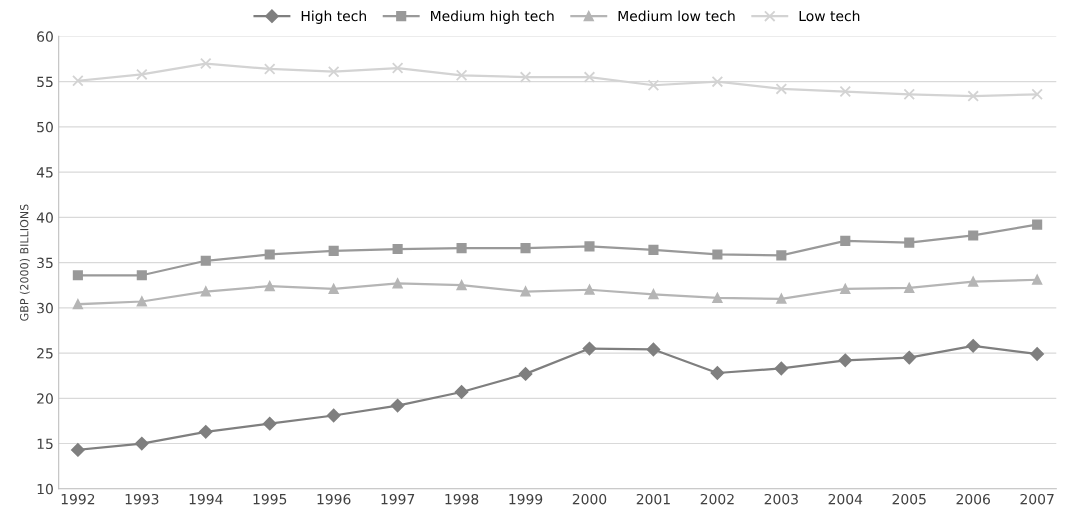  I want to click on x-tick-label: 1999, so click(526, 499).